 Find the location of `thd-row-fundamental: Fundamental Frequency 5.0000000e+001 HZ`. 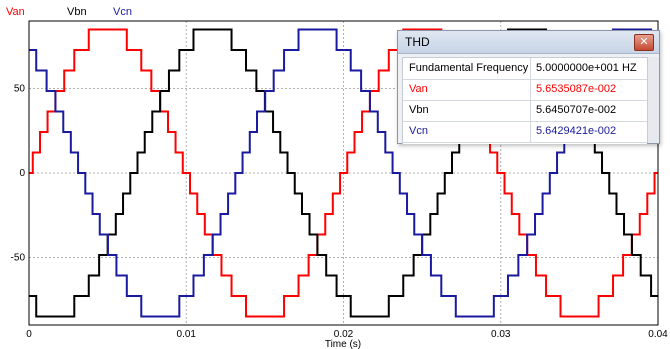

thd-row-fundamental: Fundamental Frequency 5.0000000e+001 HZ is located at coordinates (525, 69).